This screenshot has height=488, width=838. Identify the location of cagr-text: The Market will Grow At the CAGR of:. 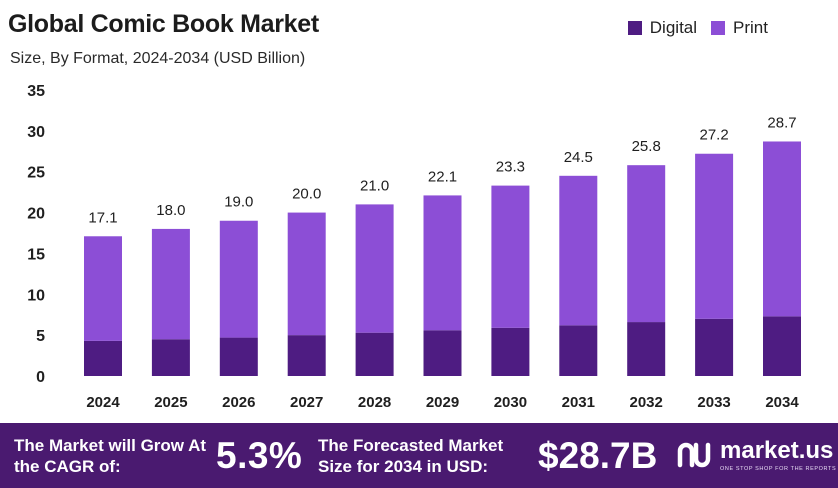
(110, 456).